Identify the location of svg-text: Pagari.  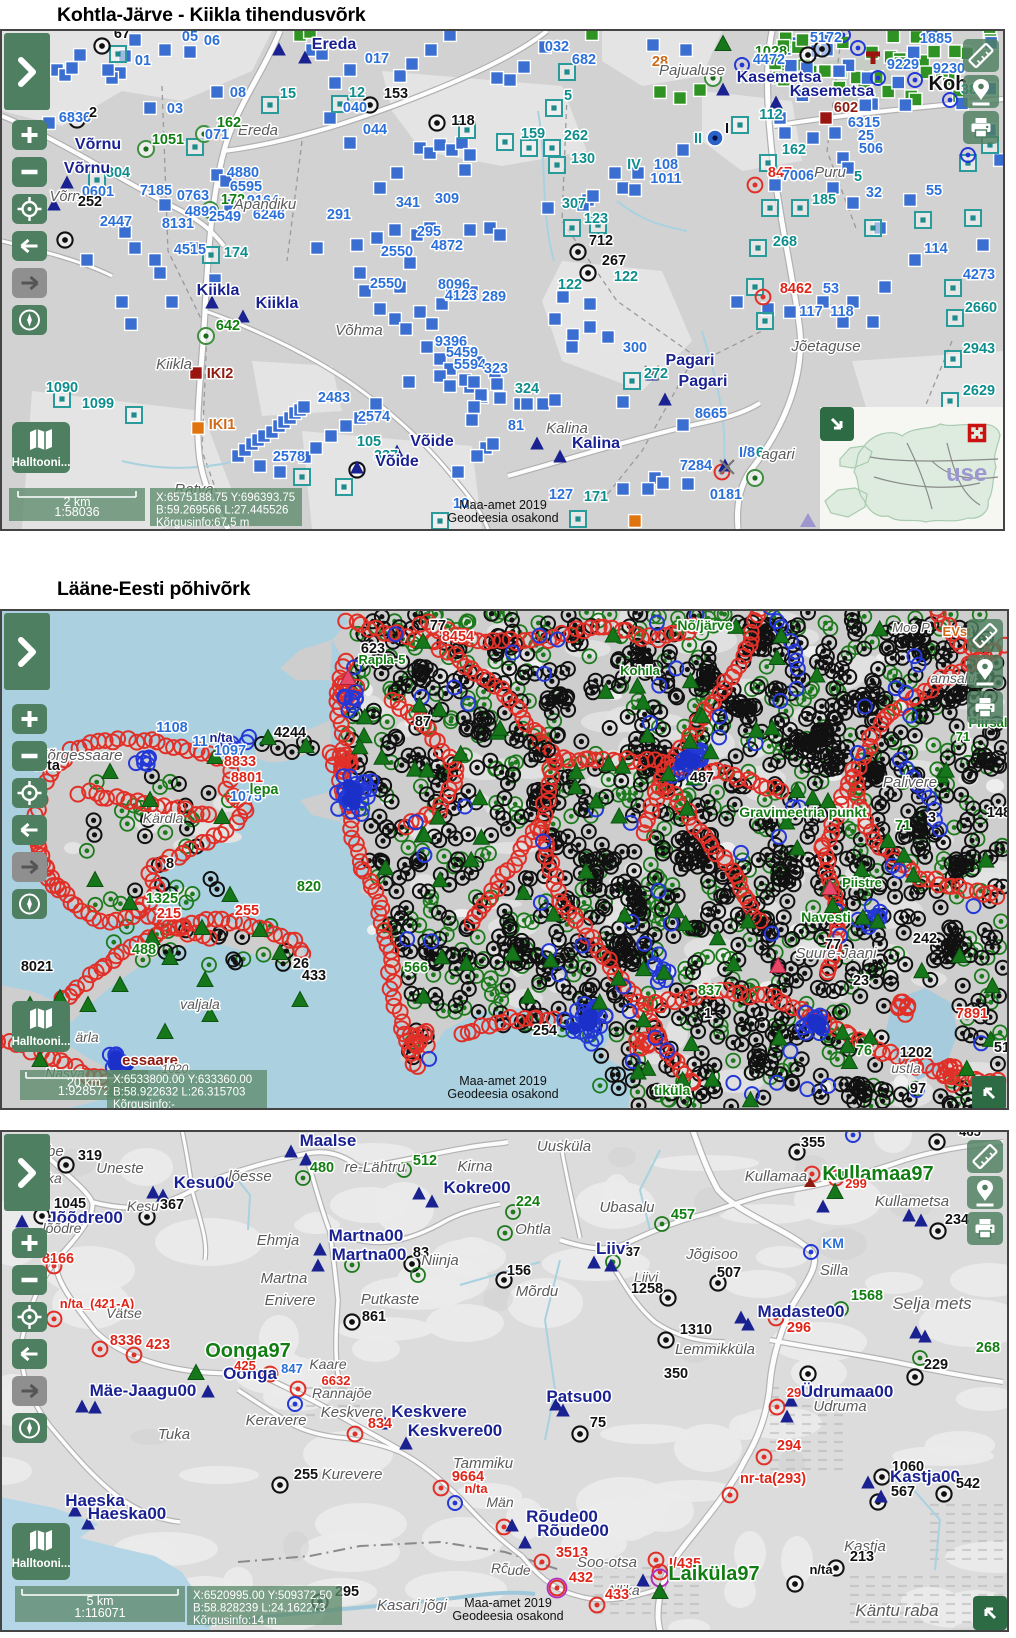
(703, 381).